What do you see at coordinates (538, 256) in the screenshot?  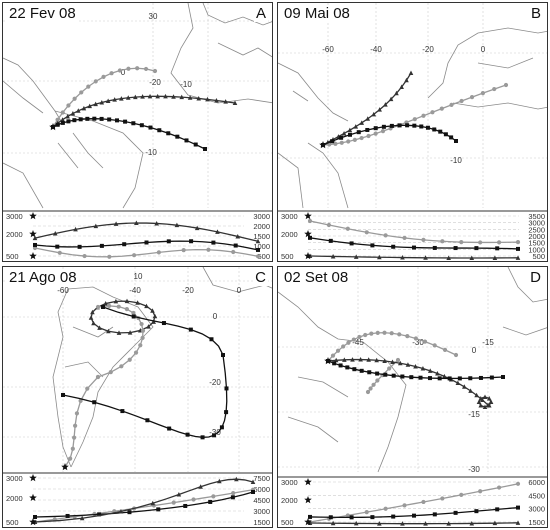 I see `altitude-right-tick-label: 500` at bounding box center [538, 256].